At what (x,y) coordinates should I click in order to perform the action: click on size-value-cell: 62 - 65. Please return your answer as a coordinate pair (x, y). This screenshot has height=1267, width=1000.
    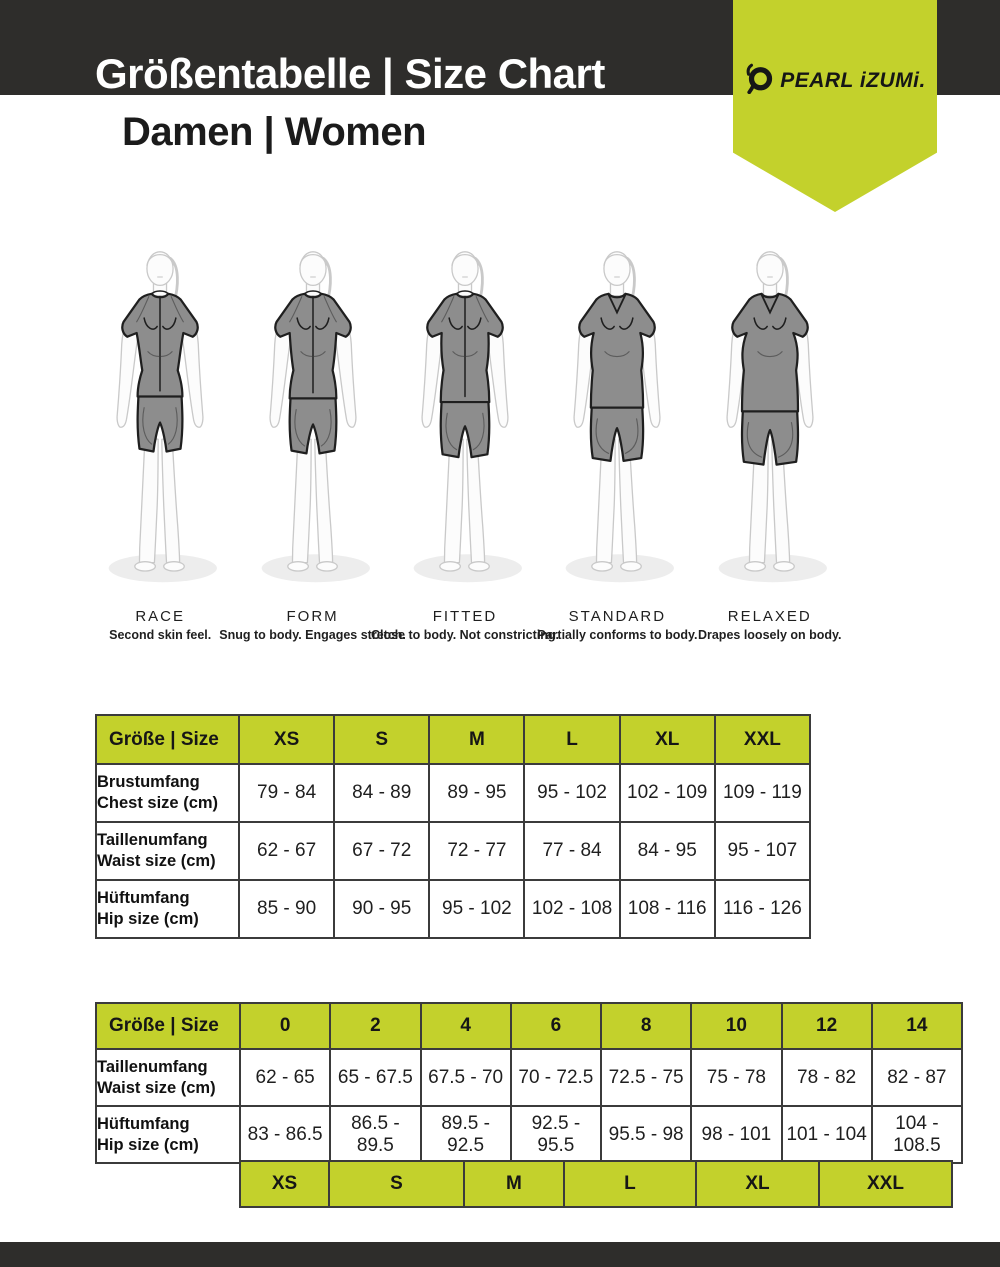
    Looking at the image, I should click on (285, 1077).